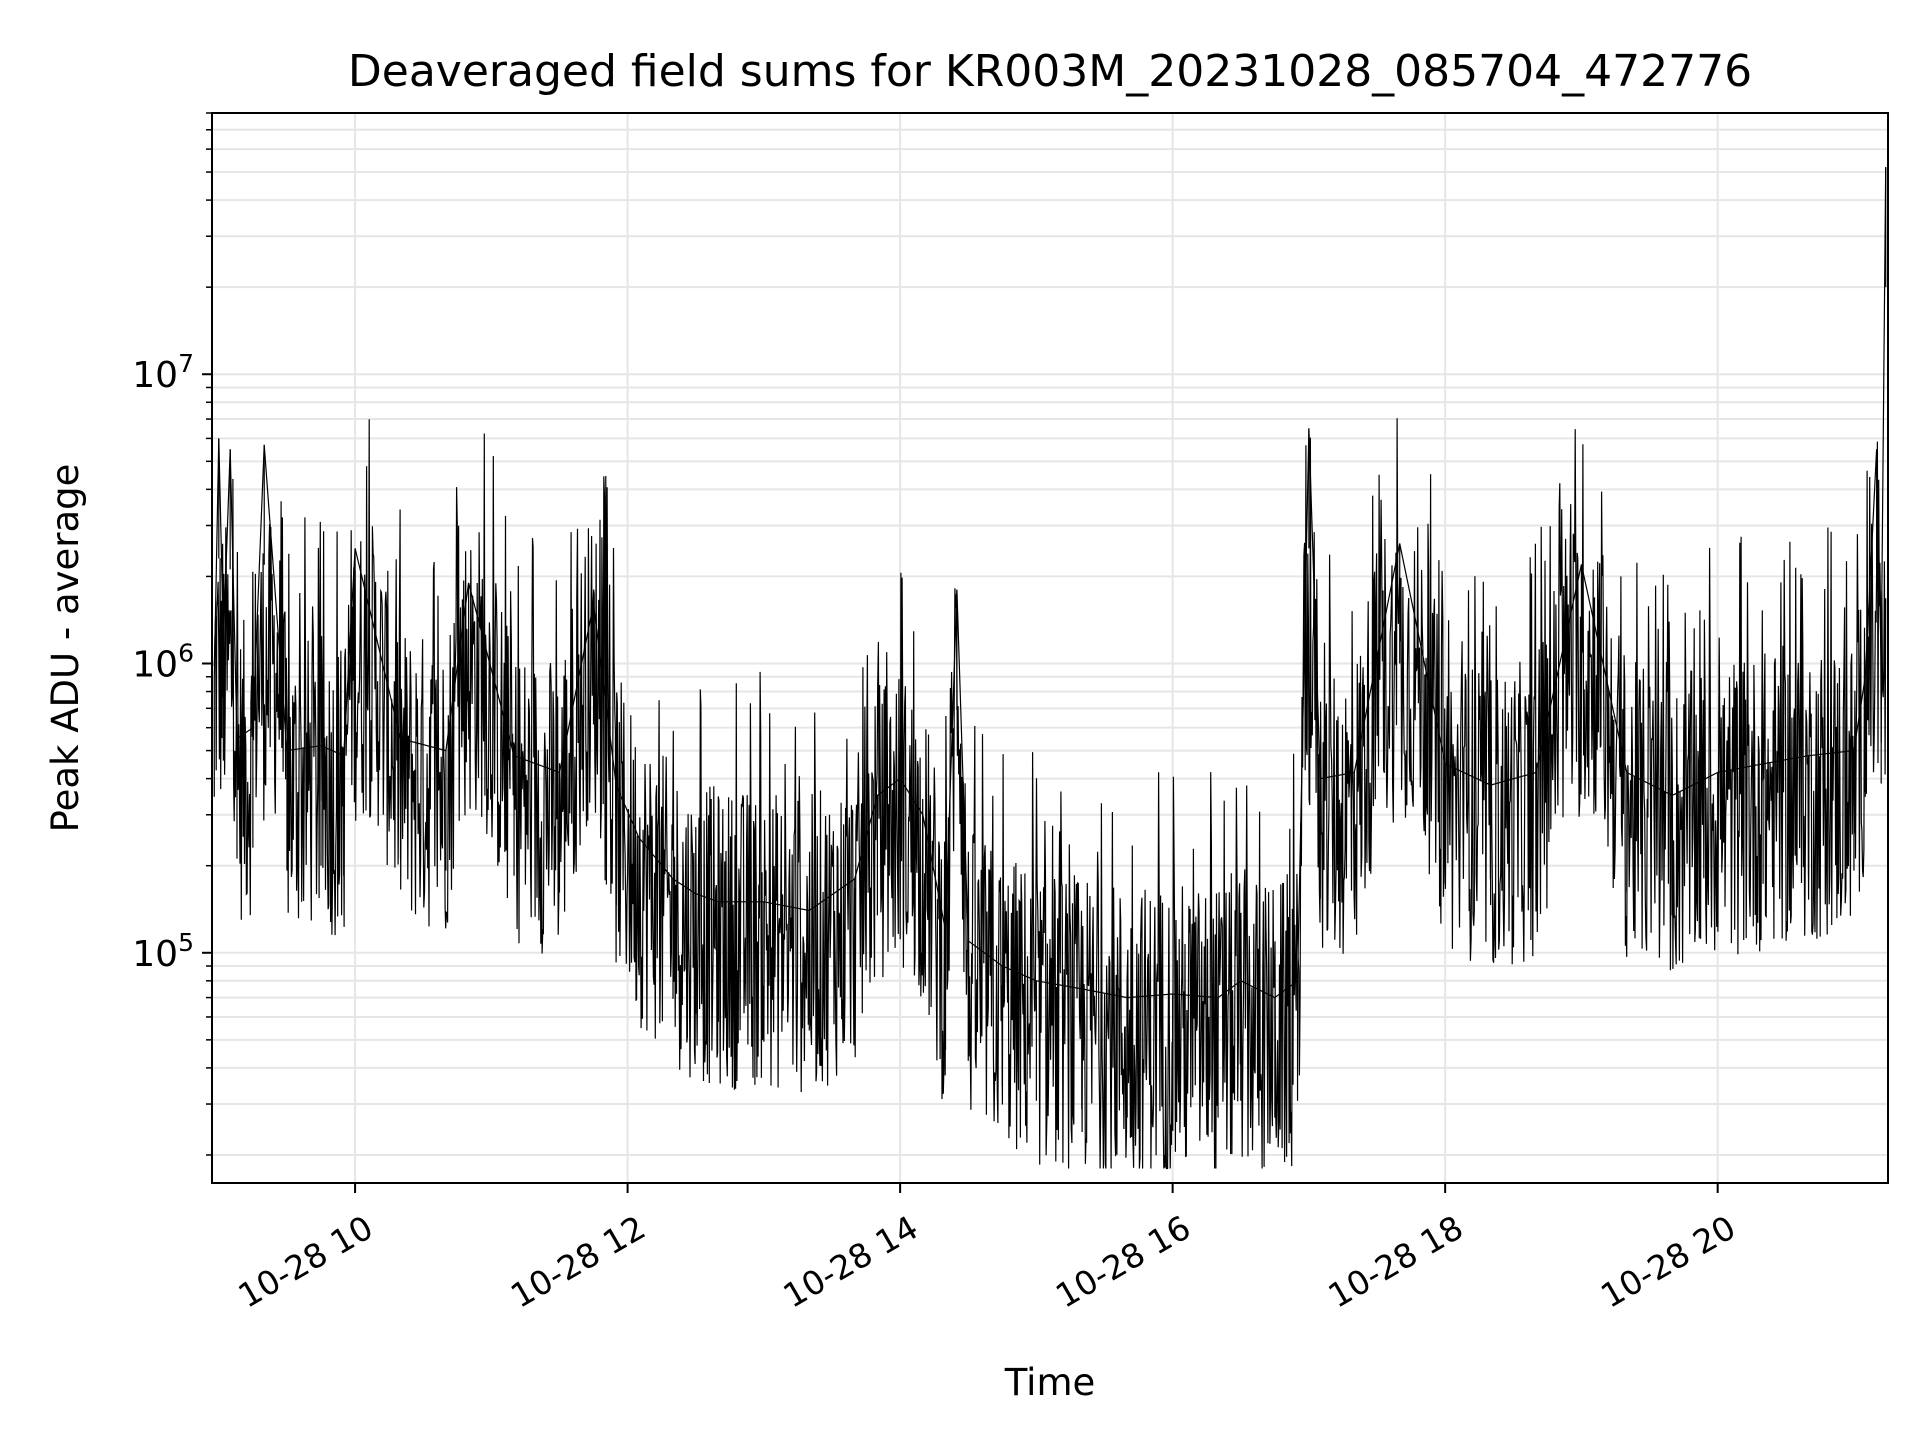 The height and width of the screenshot is (1440, 1920). I want to click on y-axis-label: Peak ADU - average, so click(65, 648).